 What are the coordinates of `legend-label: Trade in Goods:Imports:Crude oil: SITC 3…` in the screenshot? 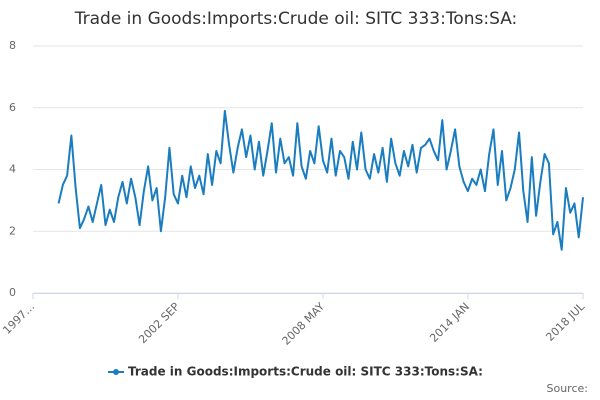 It's located at (305, 372).